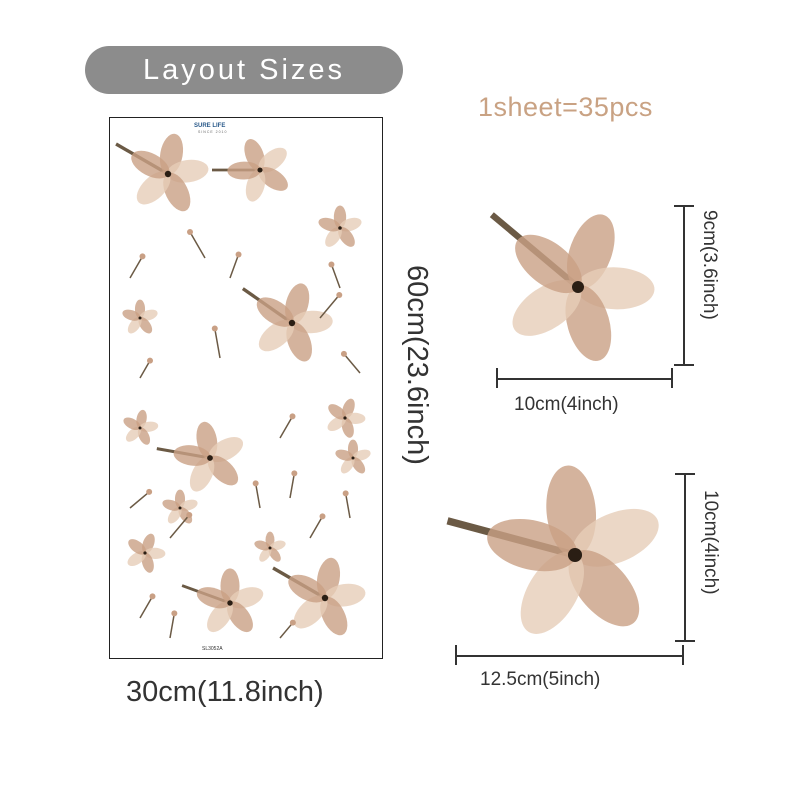 The height and width of the screenshot is (800, 800). What do you see at coordinates (709, 265) in the screenshot?
I see `sample1-height-label: 9cm(3.6inch)` at bounding box center [709, 265].